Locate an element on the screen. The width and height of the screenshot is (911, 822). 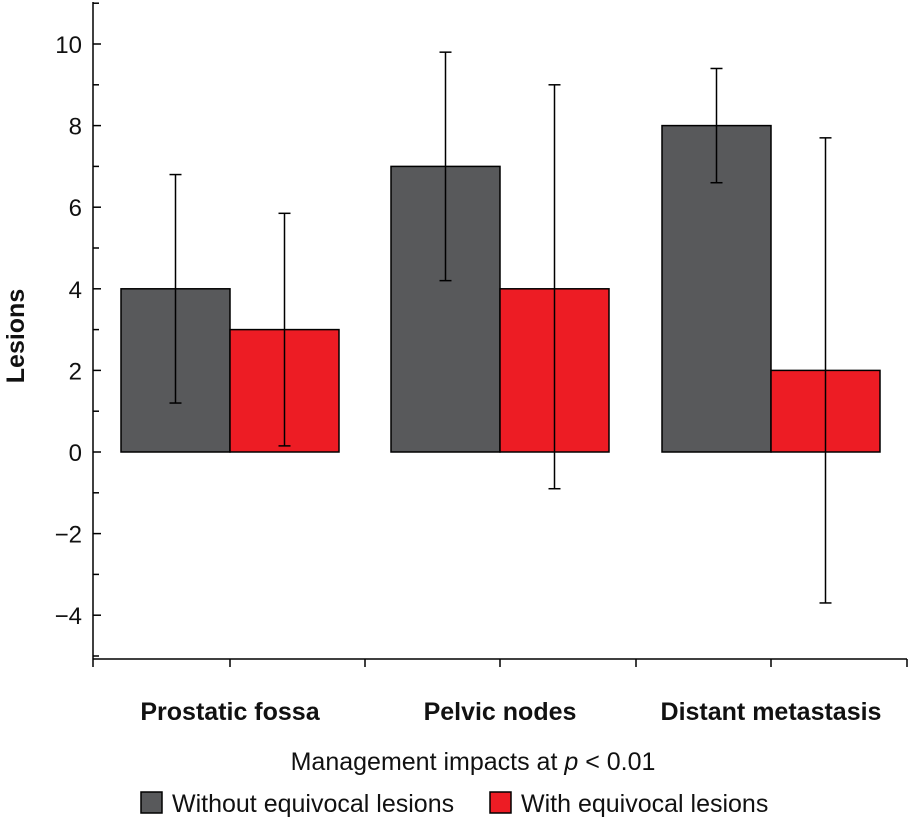
y-tick-label: 4 is located at coordinates (75, 290).